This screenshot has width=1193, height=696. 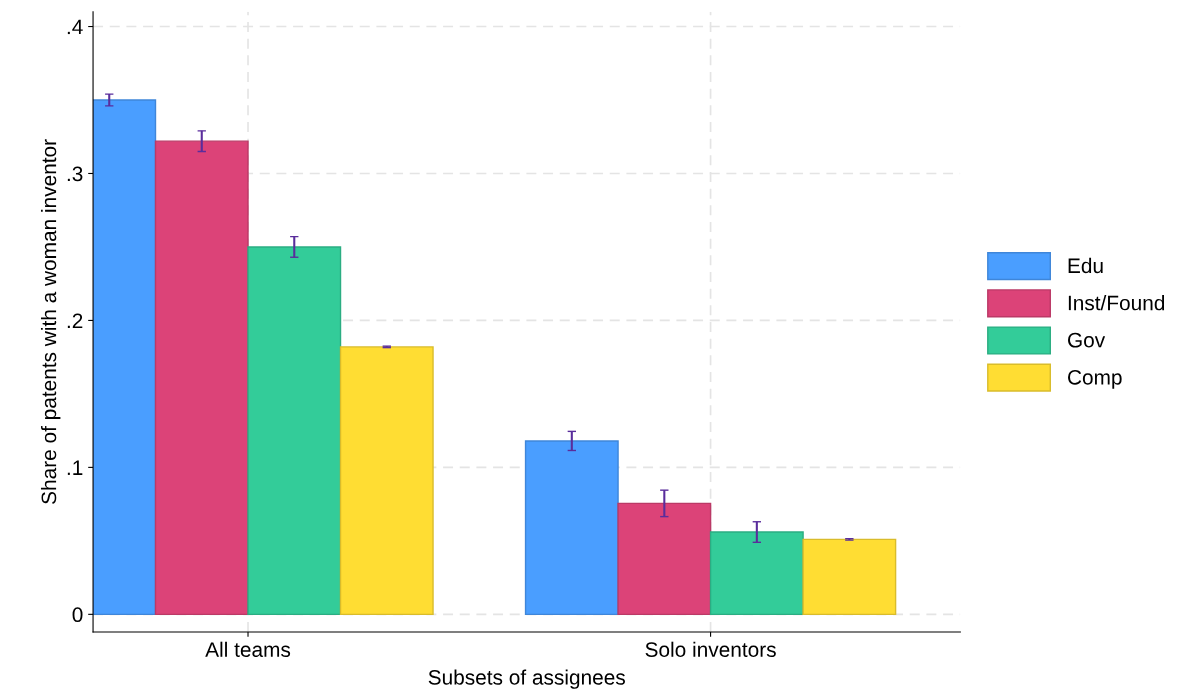 What do you see at coordinates (1087, 340) in the screenshot?
I see `legend-label: Gov` at bounding box center [1087, 340].